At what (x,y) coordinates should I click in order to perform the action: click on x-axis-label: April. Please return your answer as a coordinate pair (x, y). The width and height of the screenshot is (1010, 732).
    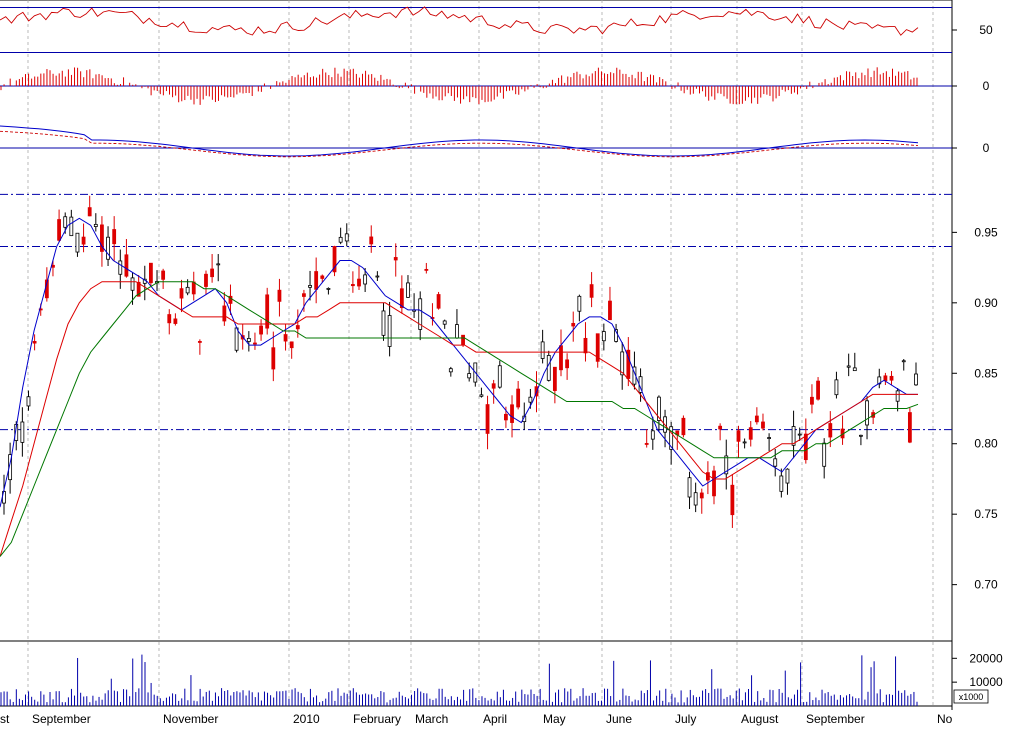
    Looking at the image, I should click on (495, 719).